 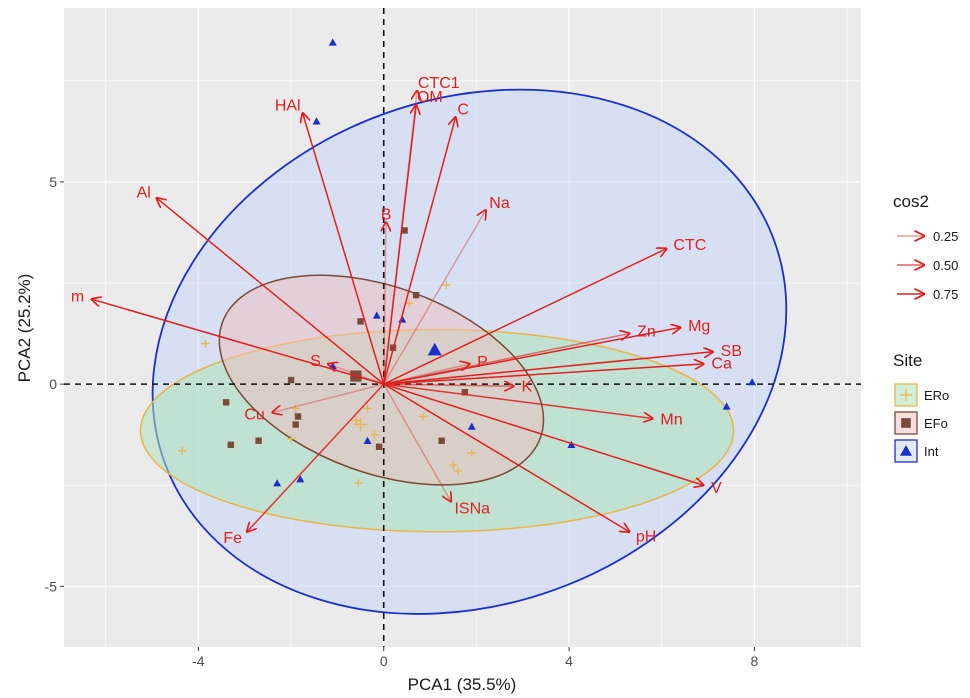 I want to click on site-legend-label: Int, so click(x=931, y=451).